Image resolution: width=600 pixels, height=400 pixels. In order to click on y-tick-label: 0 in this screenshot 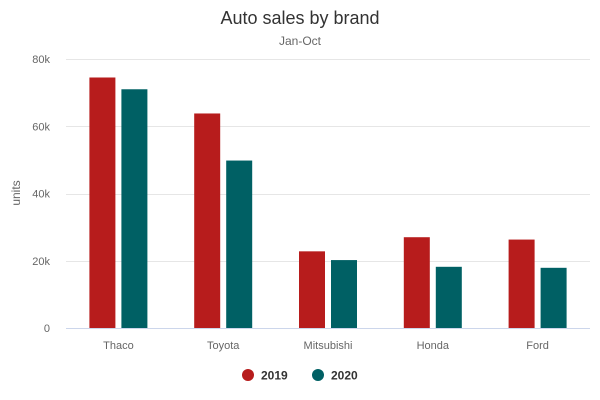, I will do `click(47, 329)`.